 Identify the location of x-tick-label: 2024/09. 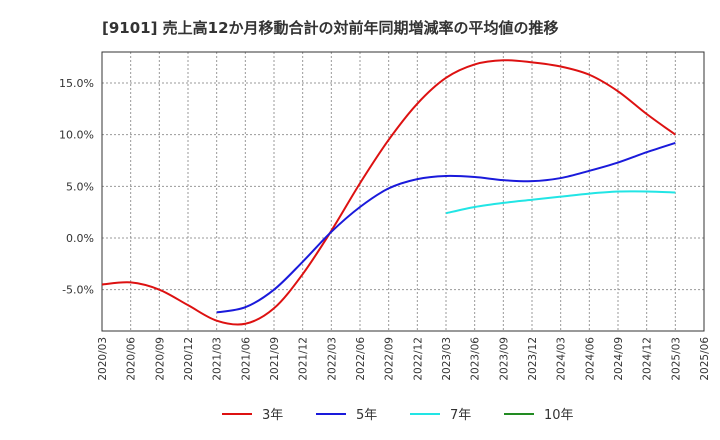
(619, 359).